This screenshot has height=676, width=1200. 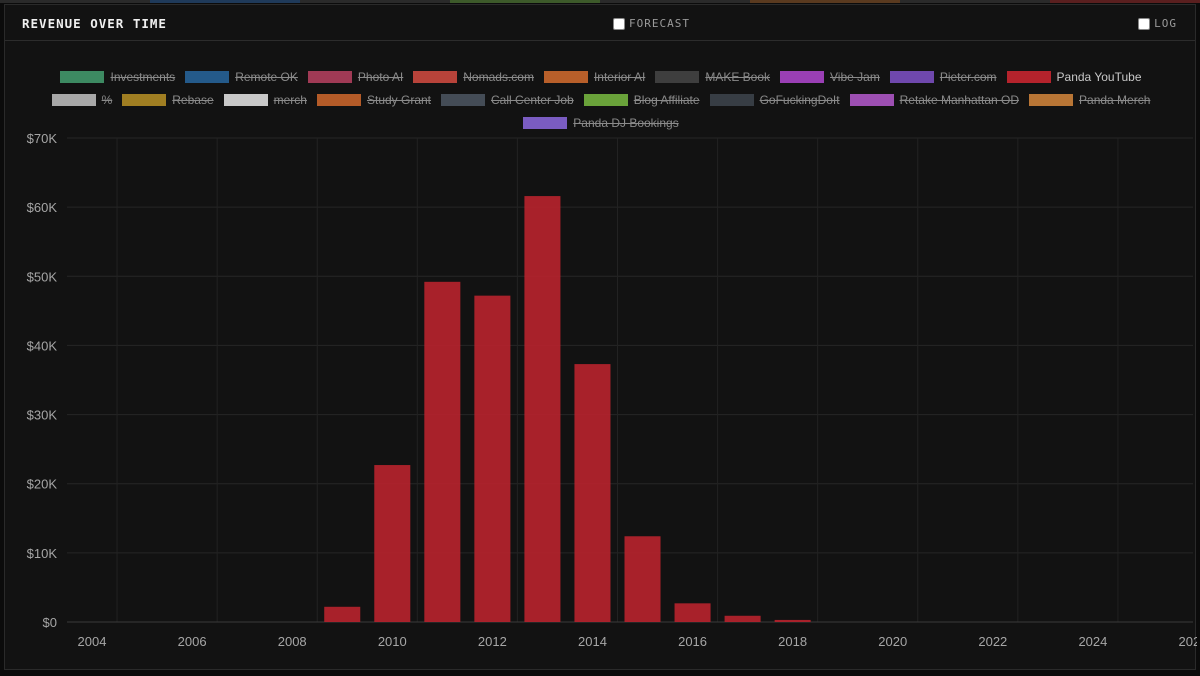 What do you see at coordinates (1165, 23) in the screenshot?
I see `log-label: LOG` at bounding box center [1165, 23].